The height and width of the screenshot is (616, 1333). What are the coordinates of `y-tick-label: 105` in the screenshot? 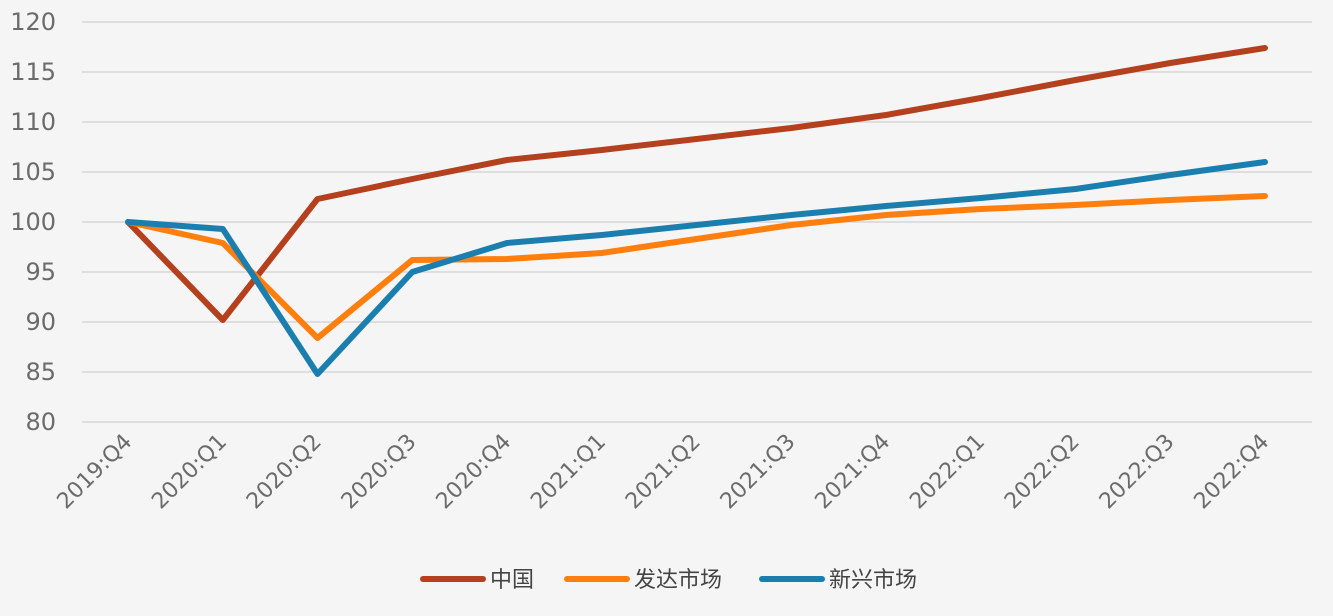 It's located at (33, 172).